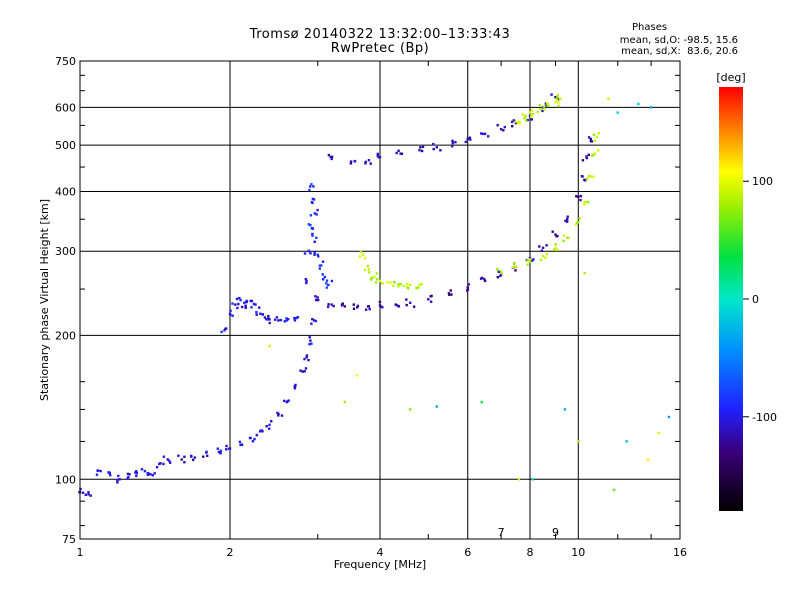 The height and width of the screenshot is (600, 800). Describe the element at coordinates (65, 61) in the screenshot. I see `y-tick-label: 750` at that location.